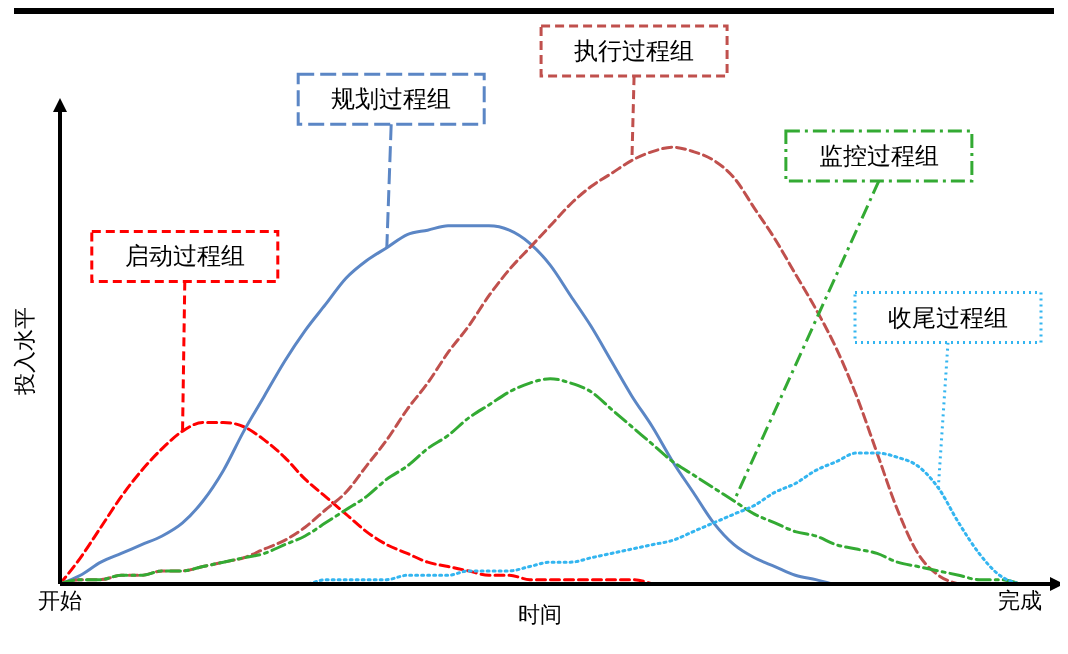 The image size is (1068, 654). What do you see at coordinates (1020, 600) in the screenshot?
I see `x-tick-label: 完成` at bounding box center [1020, 600].